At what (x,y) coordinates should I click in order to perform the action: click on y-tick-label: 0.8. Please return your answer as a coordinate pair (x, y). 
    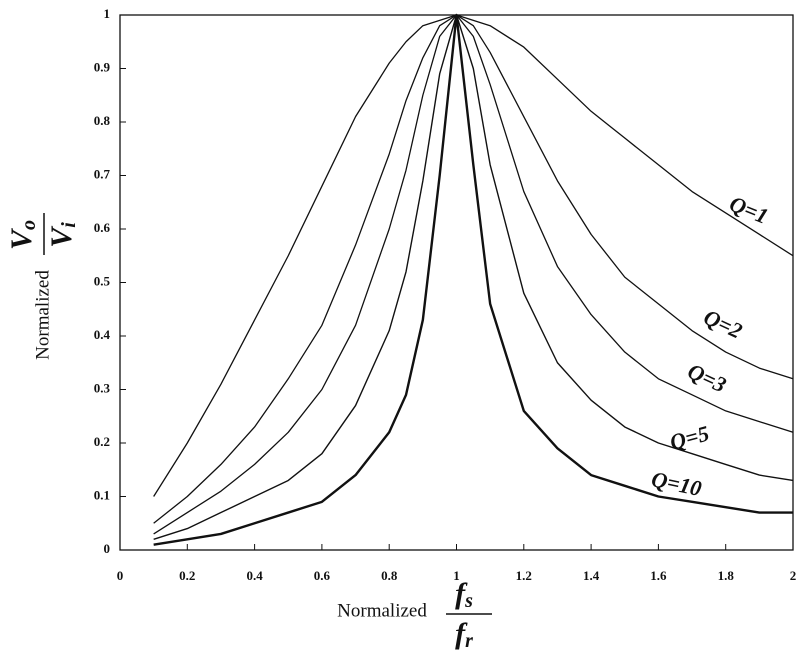
    Looking at the image, I should click on (102, 120).